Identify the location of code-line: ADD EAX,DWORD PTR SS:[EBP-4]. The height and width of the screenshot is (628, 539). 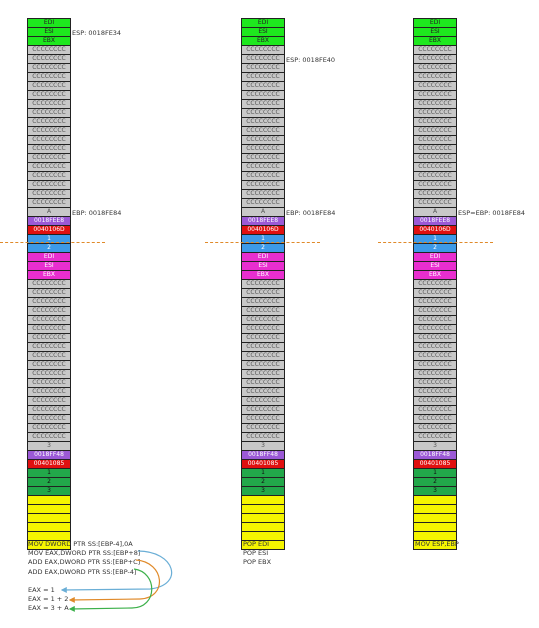
(82, 571).